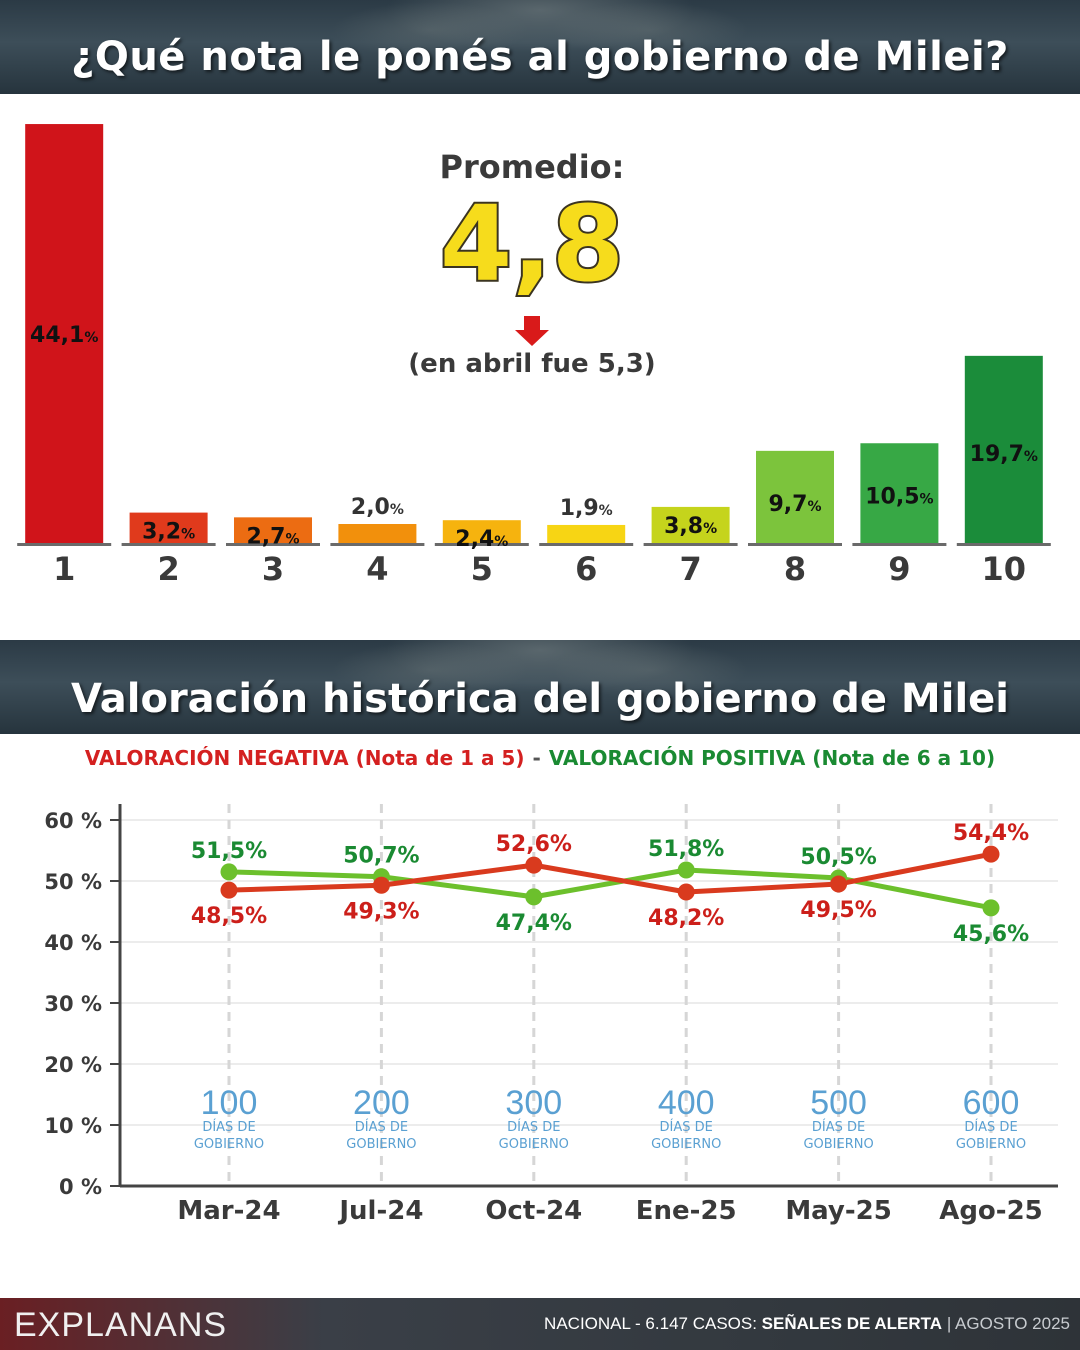 Image resolution: width=1080 pixels, height=1350 pixels. Describe the element at coordinates (229, 851) in the screenshot. I see `positive-point-label: 51,5%` at that location.